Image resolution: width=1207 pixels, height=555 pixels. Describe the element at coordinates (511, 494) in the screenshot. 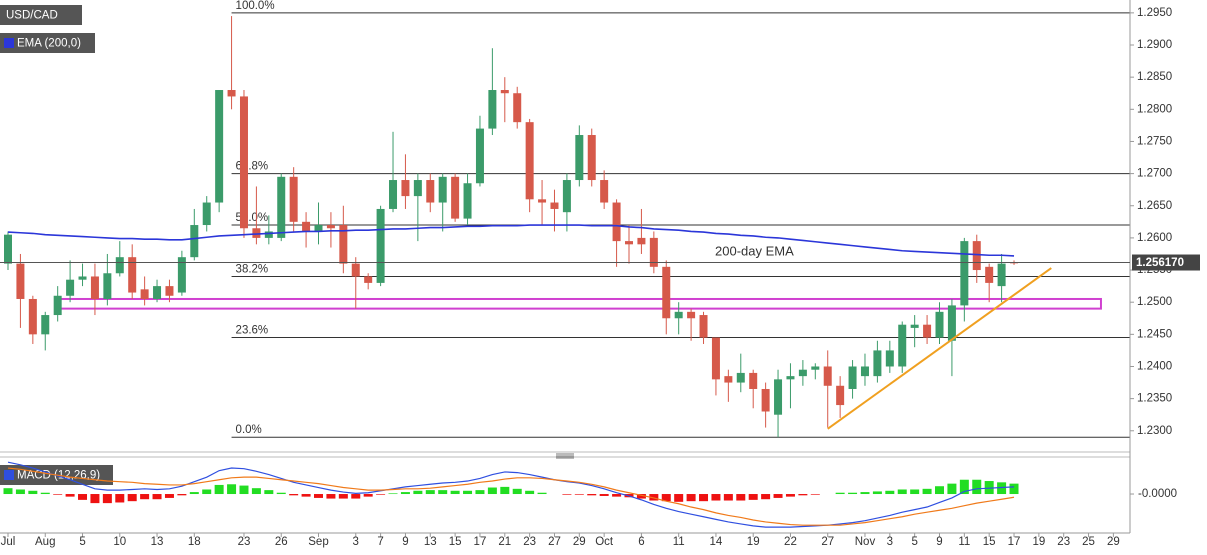

I see `macd-line` at that location.